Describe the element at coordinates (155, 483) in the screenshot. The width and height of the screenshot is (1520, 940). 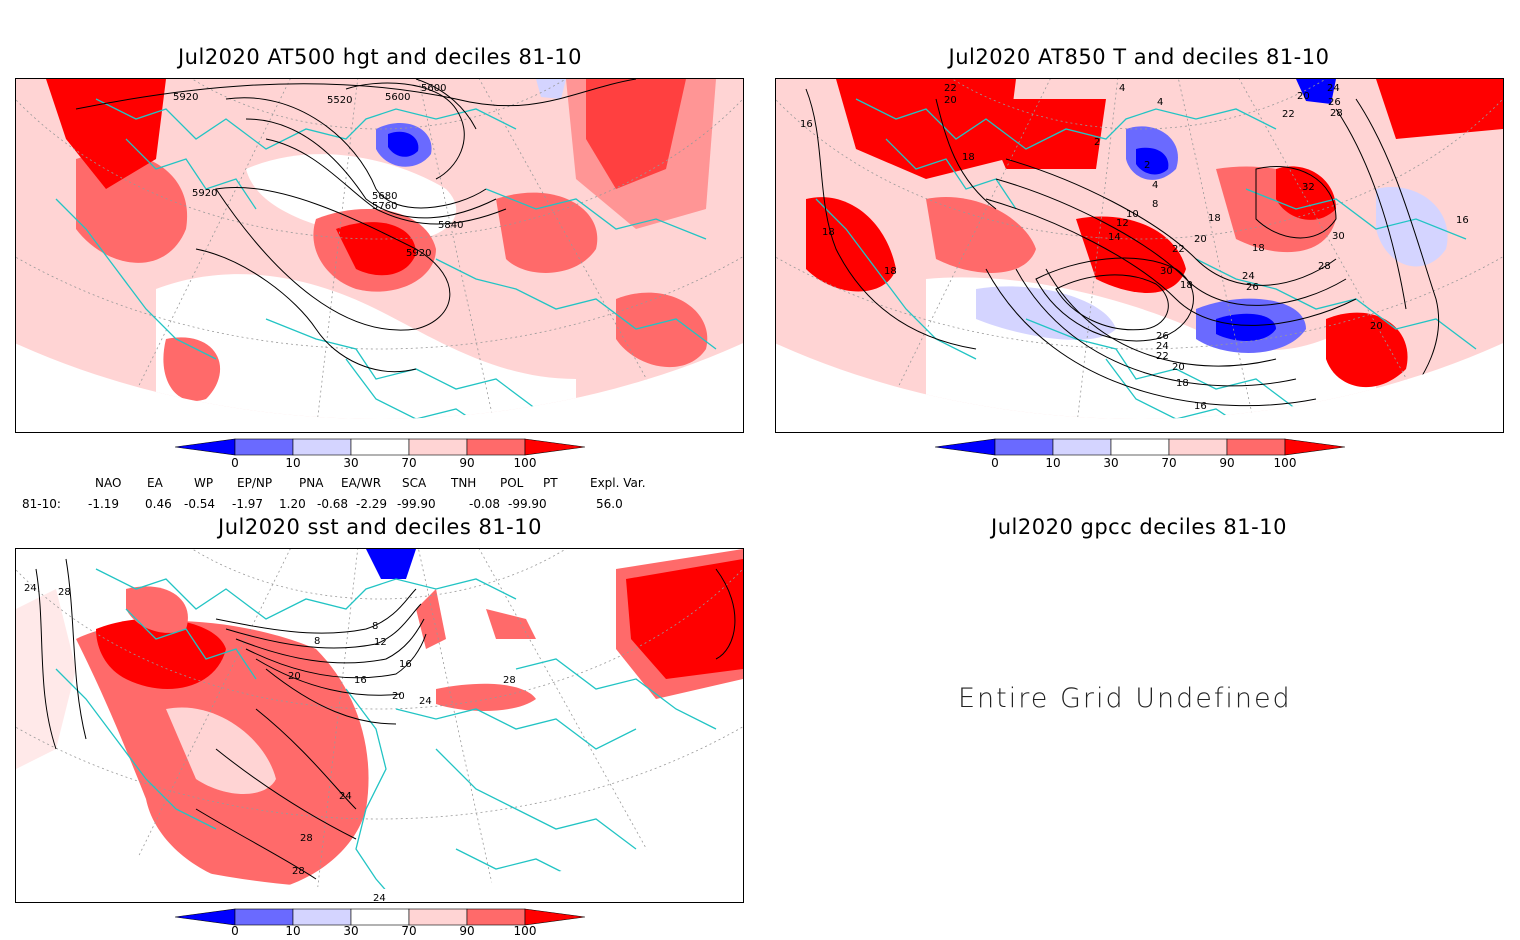
I see `index-name: EA` at that location.